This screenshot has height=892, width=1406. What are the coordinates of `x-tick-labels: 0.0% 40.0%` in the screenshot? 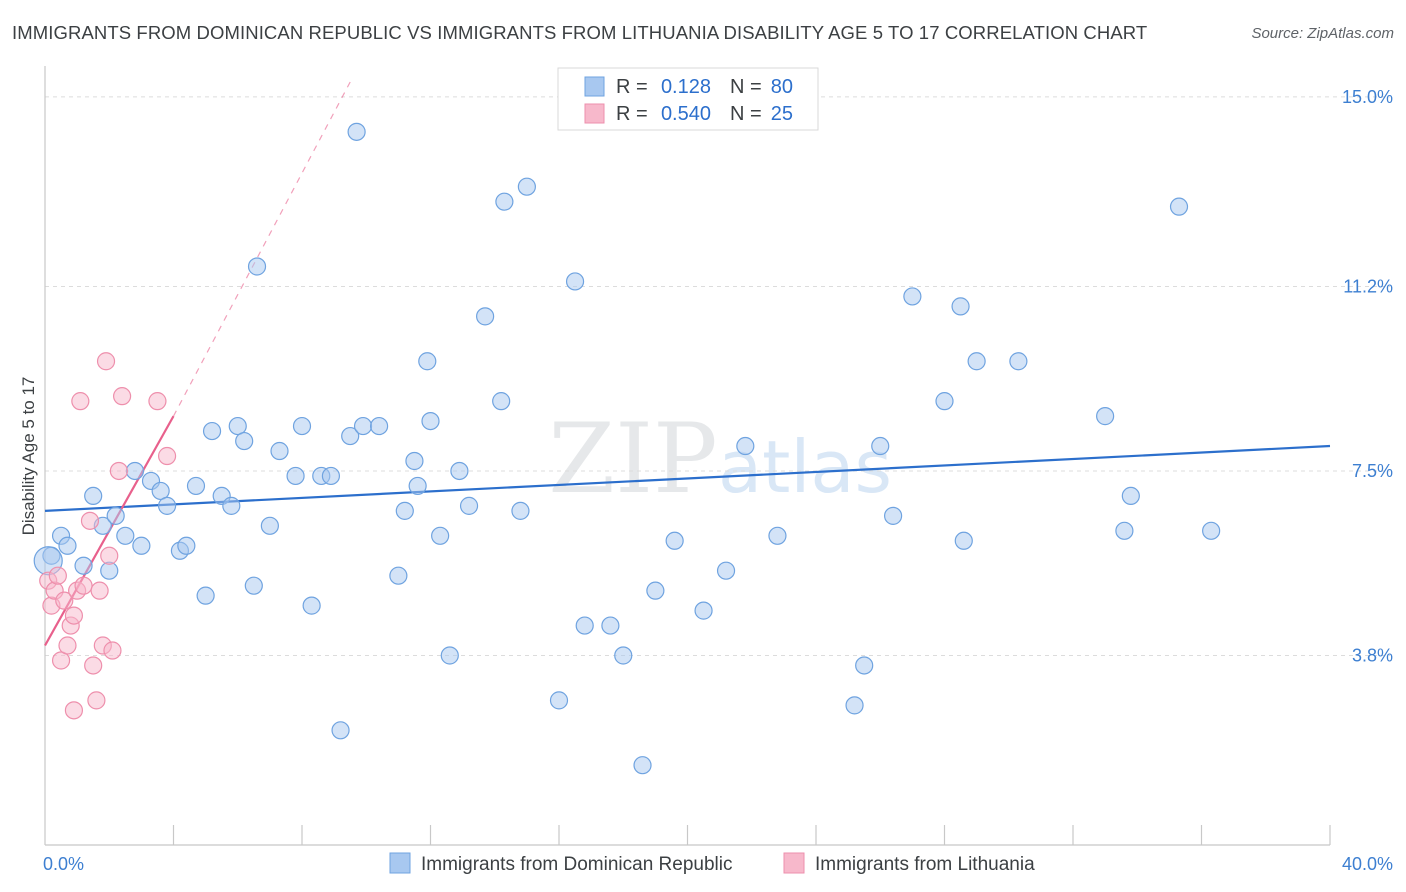 It's located at (718, 864).